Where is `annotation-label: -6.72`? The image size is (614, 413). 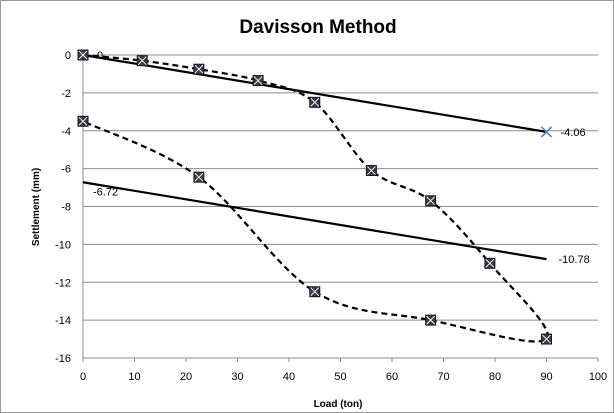
annotation-label: -6.72 is located at coordinates (105, 192).